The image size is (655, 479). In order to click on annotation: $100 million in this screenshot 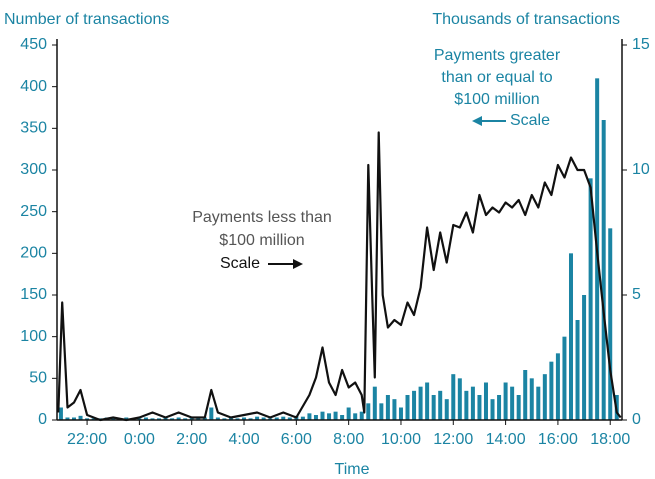, I will do `click(261, 240)`.